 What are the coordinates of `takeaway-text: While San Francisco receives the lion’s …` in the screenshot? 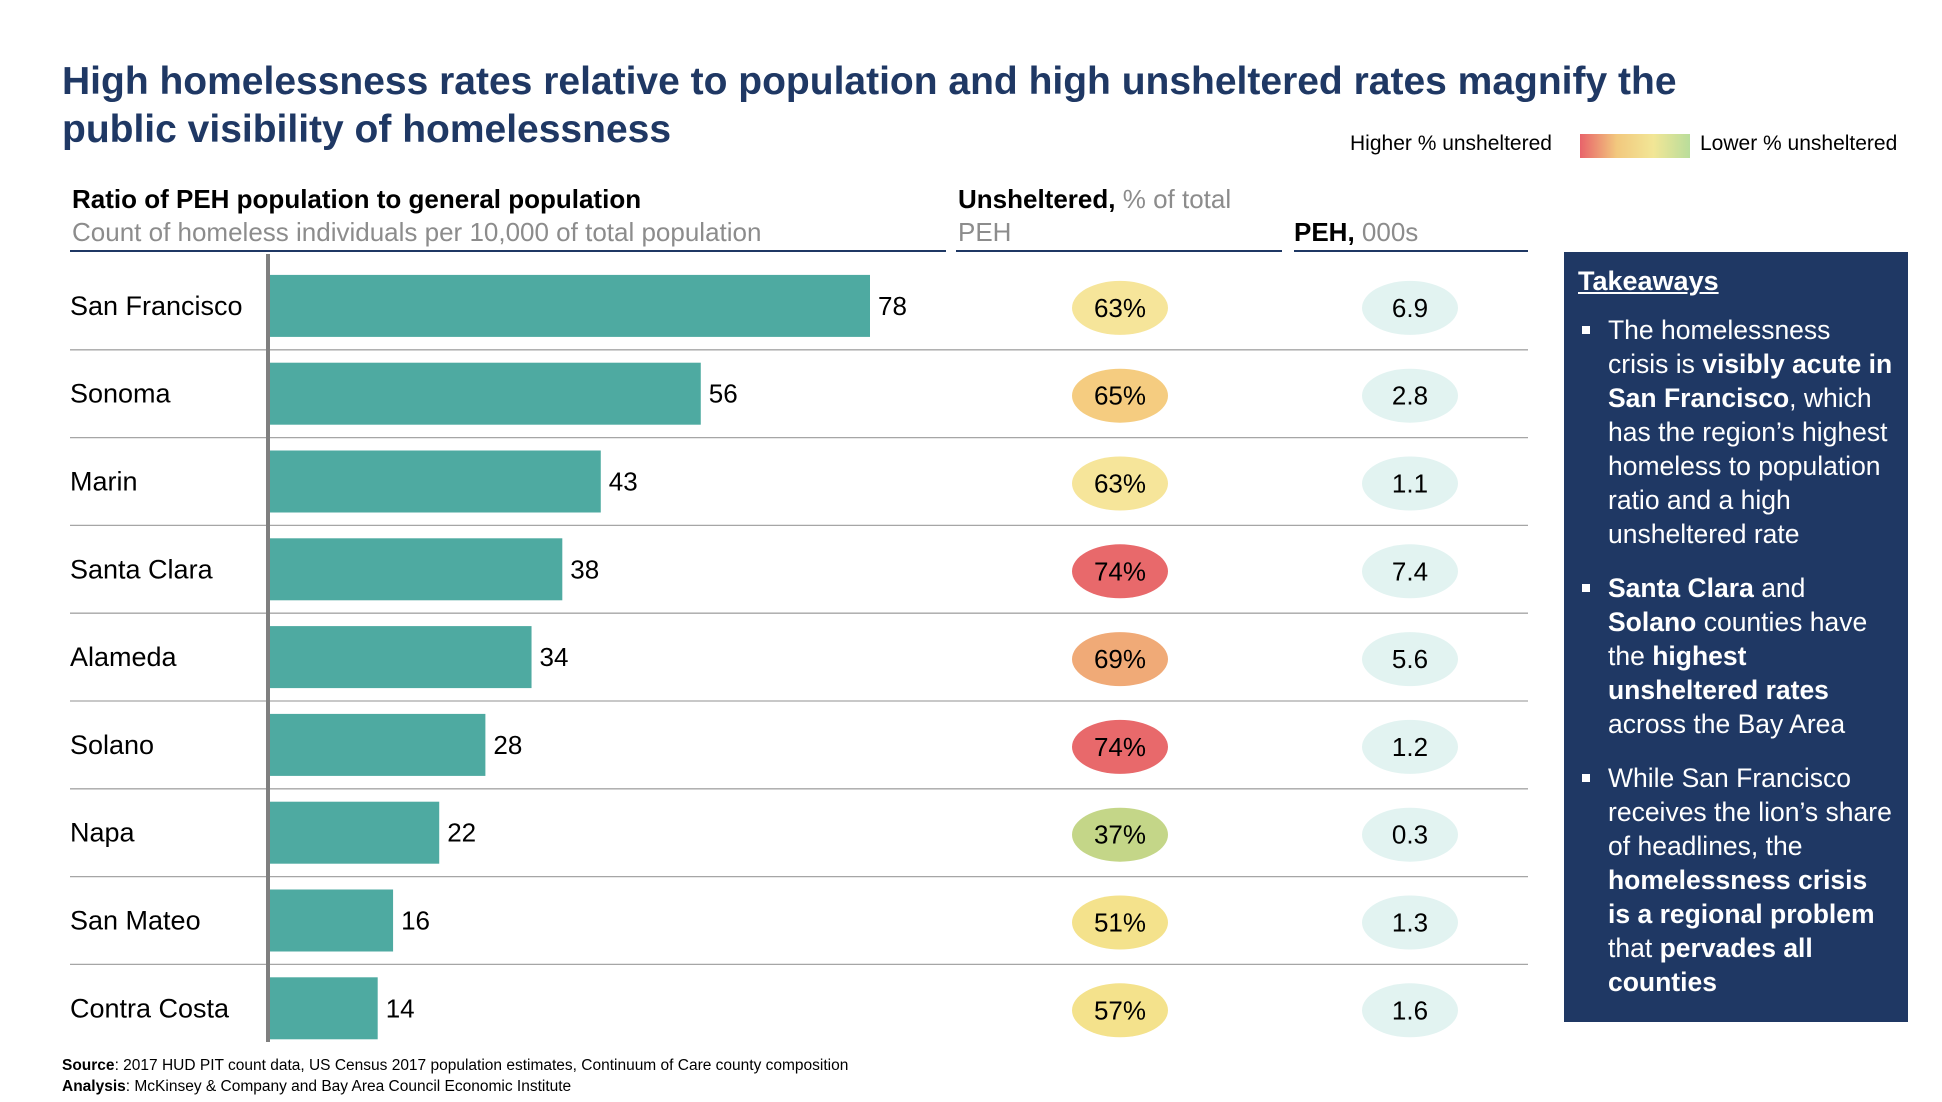 It's located at (1750, 812).